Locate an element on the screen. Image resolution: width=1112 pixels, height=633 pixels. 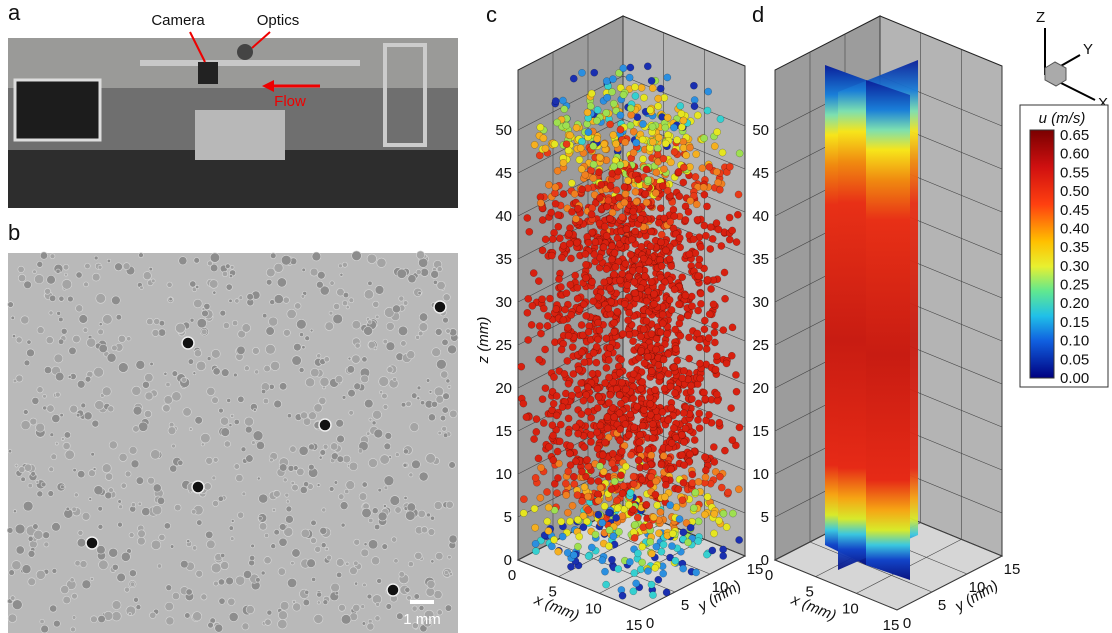
colorbar-label: 0.25 is located at coordinates (1074, 285).